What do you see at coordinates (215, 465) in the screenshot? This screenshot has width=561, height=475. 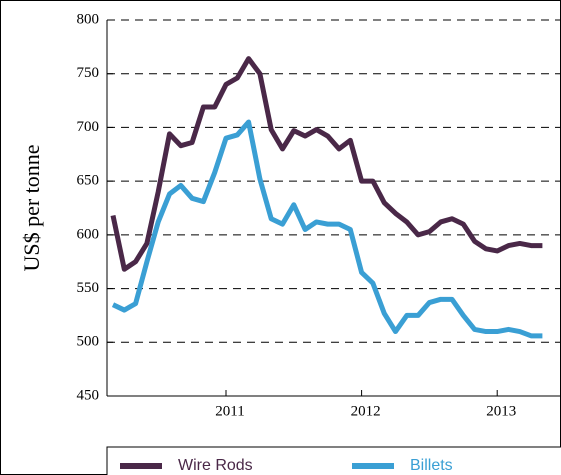 I see `legend-label: Wire Rods` at bounding box center [215, 465].